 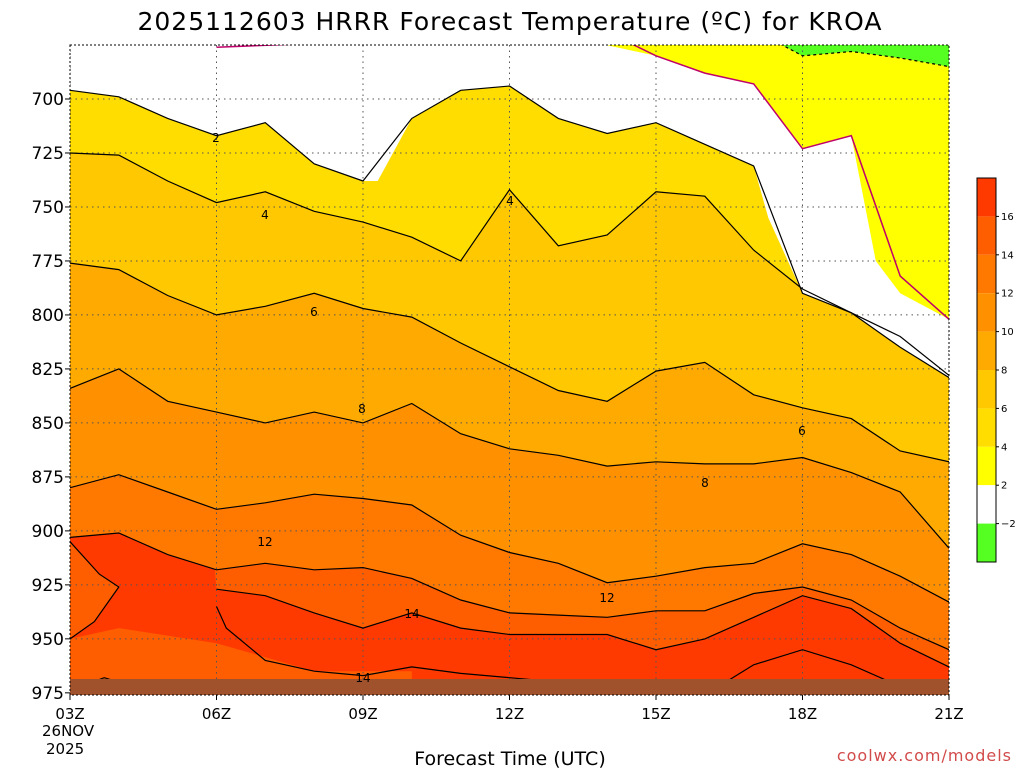 I want to click on contour-label-14a: 14, so click(x=411, y=614).